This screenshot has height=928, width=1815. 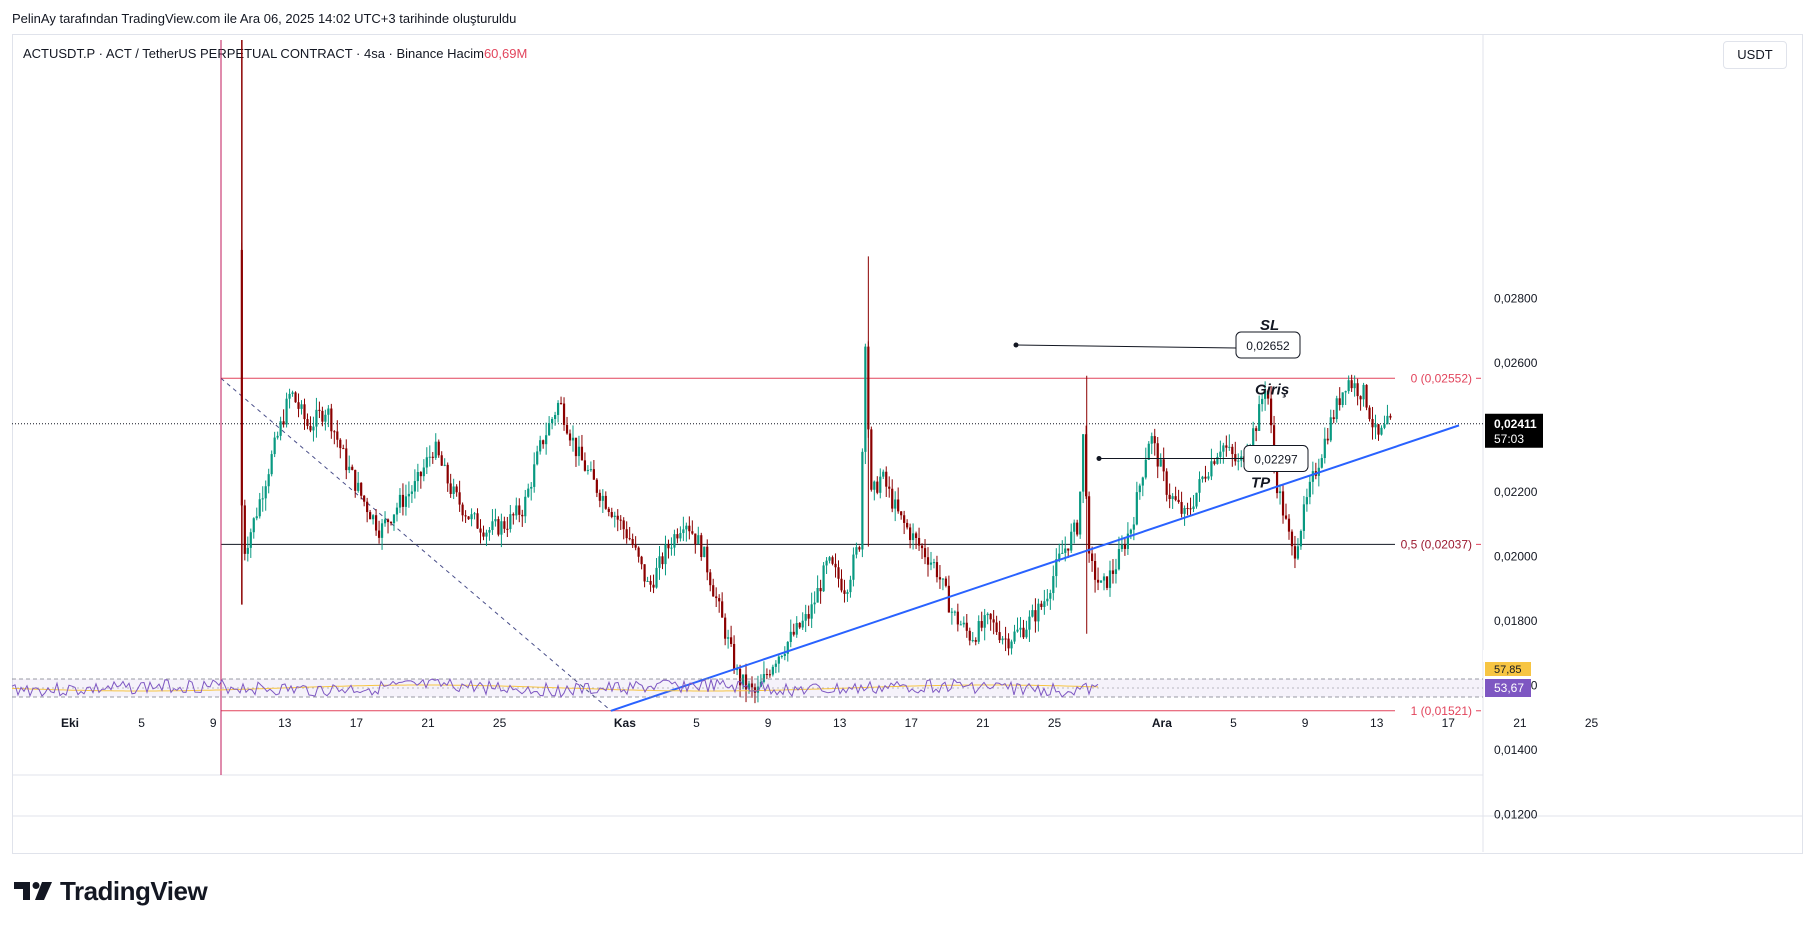 I want to click on tp-price-text: 0,02297, so click(x=1276, y=460).